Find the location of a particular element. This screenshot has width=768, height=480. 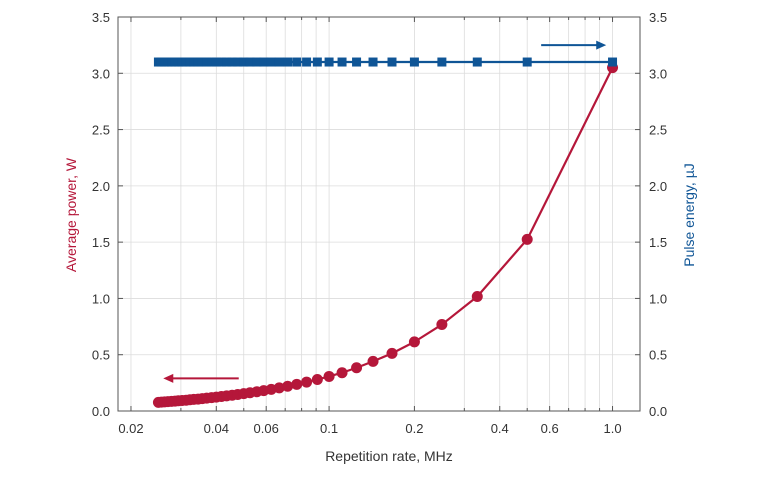

left-y-tick-label: 1.0 is located at coordinates (101, 298).